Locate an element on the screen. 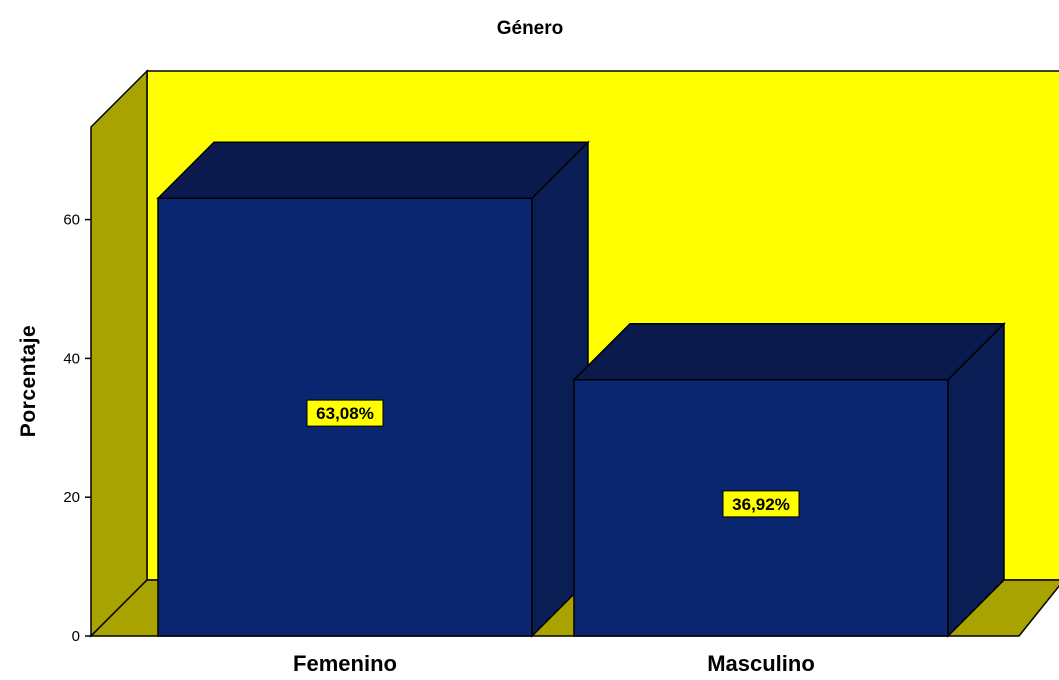 The image size is (1059, 680). x-tick-label: Femenino is located at coordinates (345, 663).